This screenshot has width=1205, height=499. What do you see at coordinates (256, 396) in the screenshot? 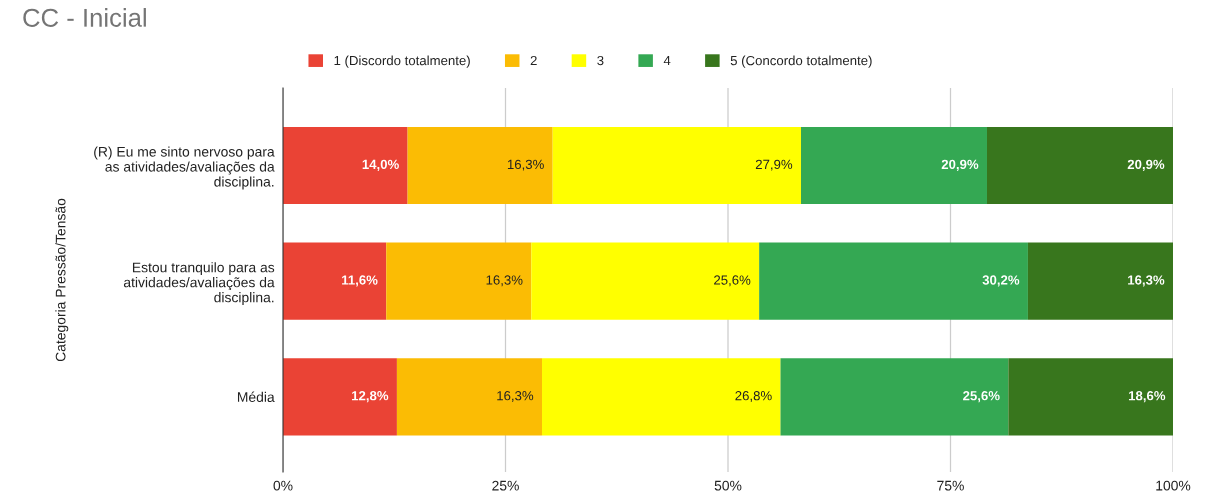
I see `y-tick-label: Média` at bounding box center [256, 396].